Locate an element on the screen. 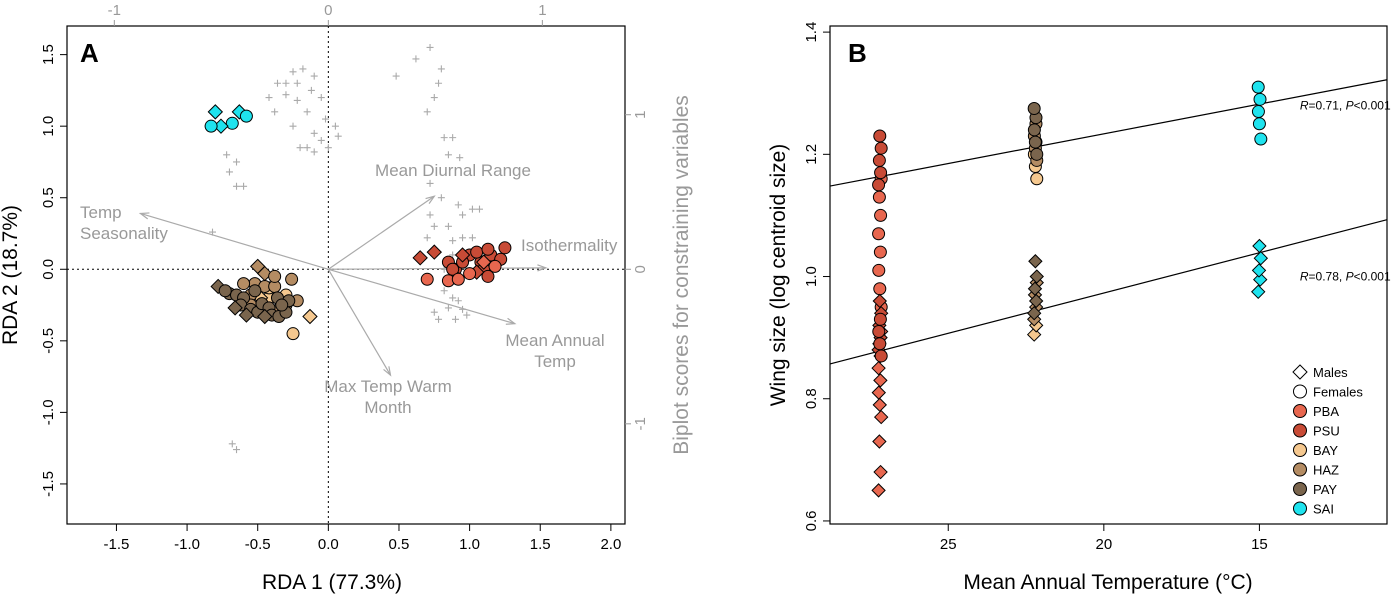 The width and height of the screenshot is (1400, 598). biplot-arrow-label: Month is located at coordinates (387, 407).